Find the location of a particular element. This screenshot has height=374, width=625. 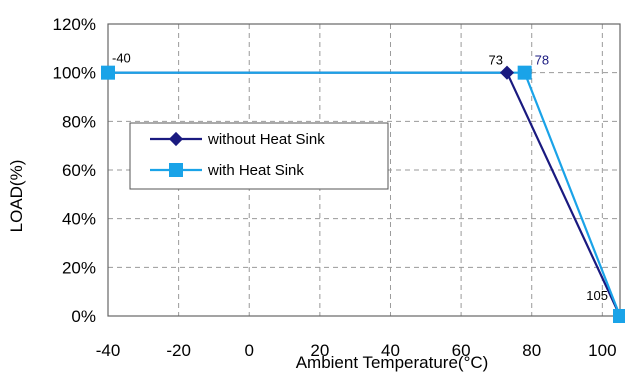

x-tick-label: 40 is located at coordinates (390, 350).